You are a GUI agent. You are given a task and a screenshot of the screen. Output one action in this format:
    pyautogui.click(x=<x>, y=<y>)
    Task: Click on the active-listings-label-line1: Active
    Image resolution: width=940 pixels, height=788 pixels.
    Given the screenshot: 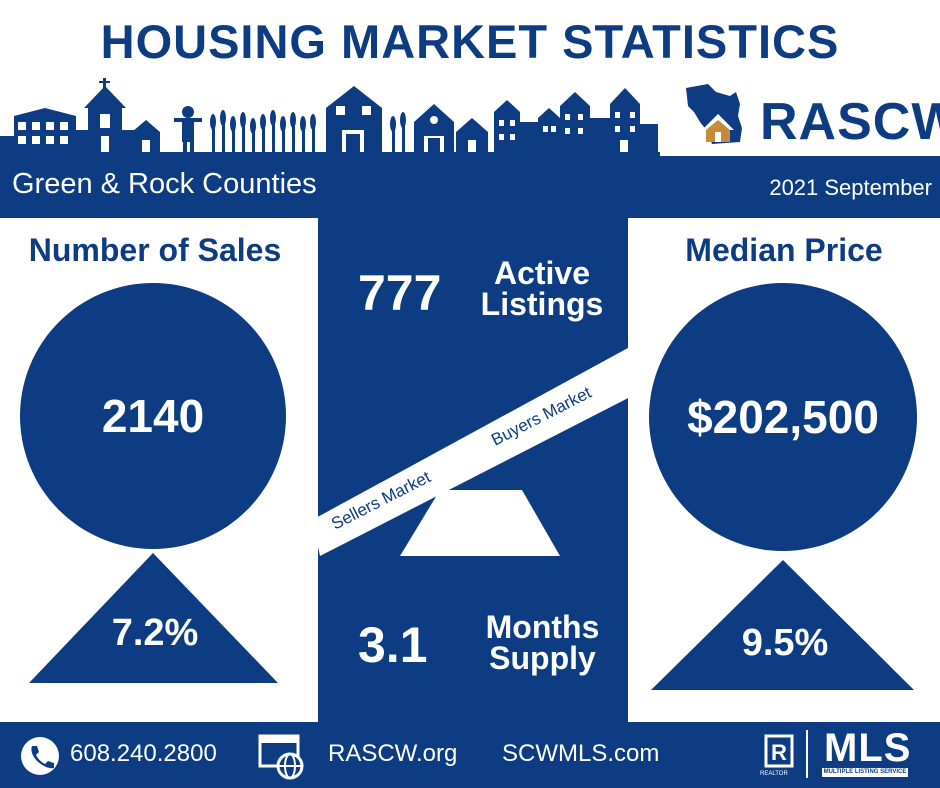 What is the action you would take?
    pyautogui.click(x=542, y=273)
    